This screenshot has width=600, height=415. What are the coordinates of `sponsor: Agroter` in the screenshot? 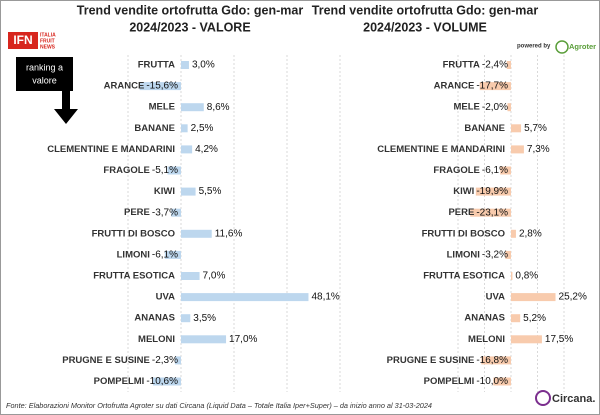 It's located at (582, 46).